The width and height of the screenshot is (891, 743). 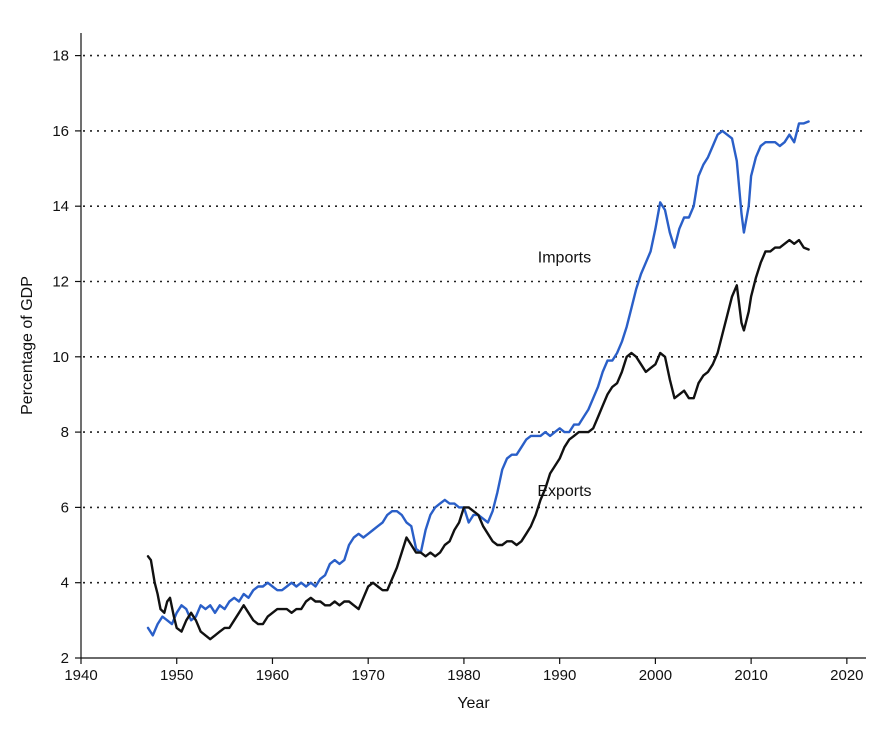 What do you see at coordinates (272, 675) in the screenshot?
I see `x-tick-label-1960: 1960` at bounding box center [272, 675].